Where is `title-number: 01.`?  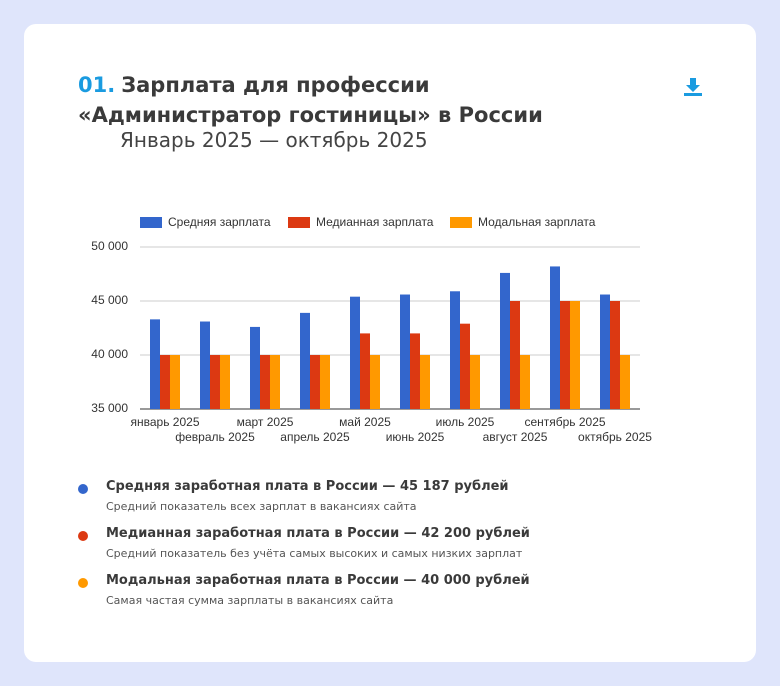 title-number: 01. is located at coordinates (97, 85).